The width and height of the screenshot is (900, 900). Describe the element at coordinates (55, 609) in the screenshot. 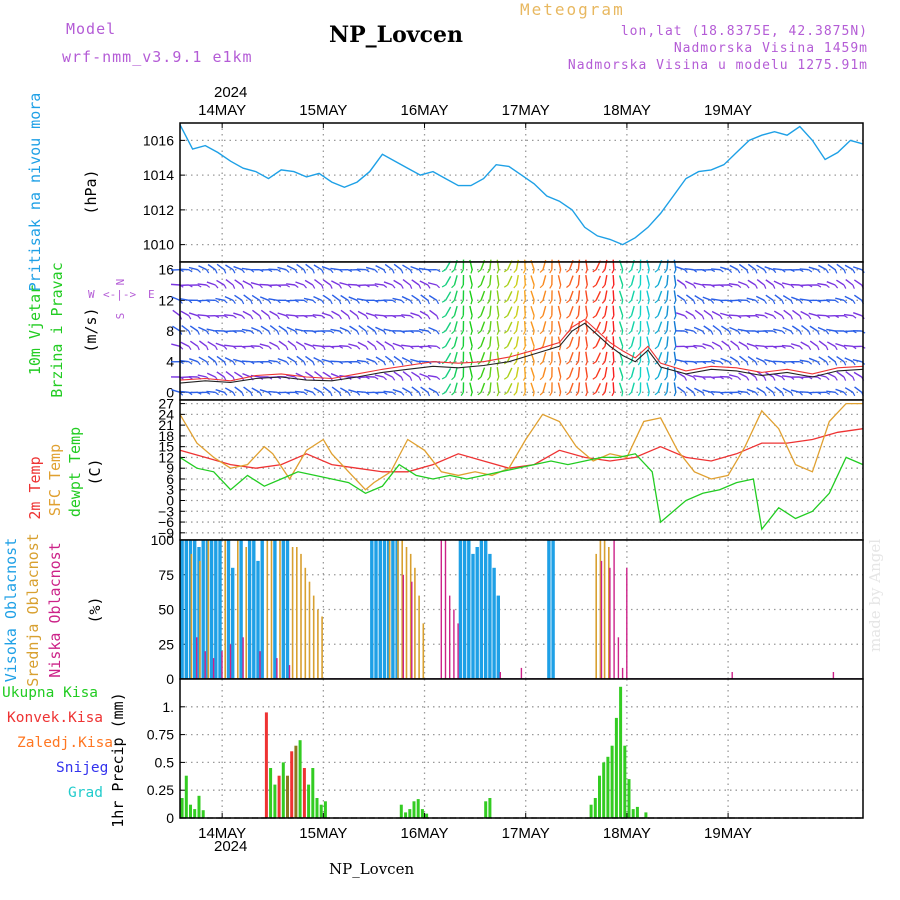

I see `cloud-low-label: Niska Oblacnost` at that location.